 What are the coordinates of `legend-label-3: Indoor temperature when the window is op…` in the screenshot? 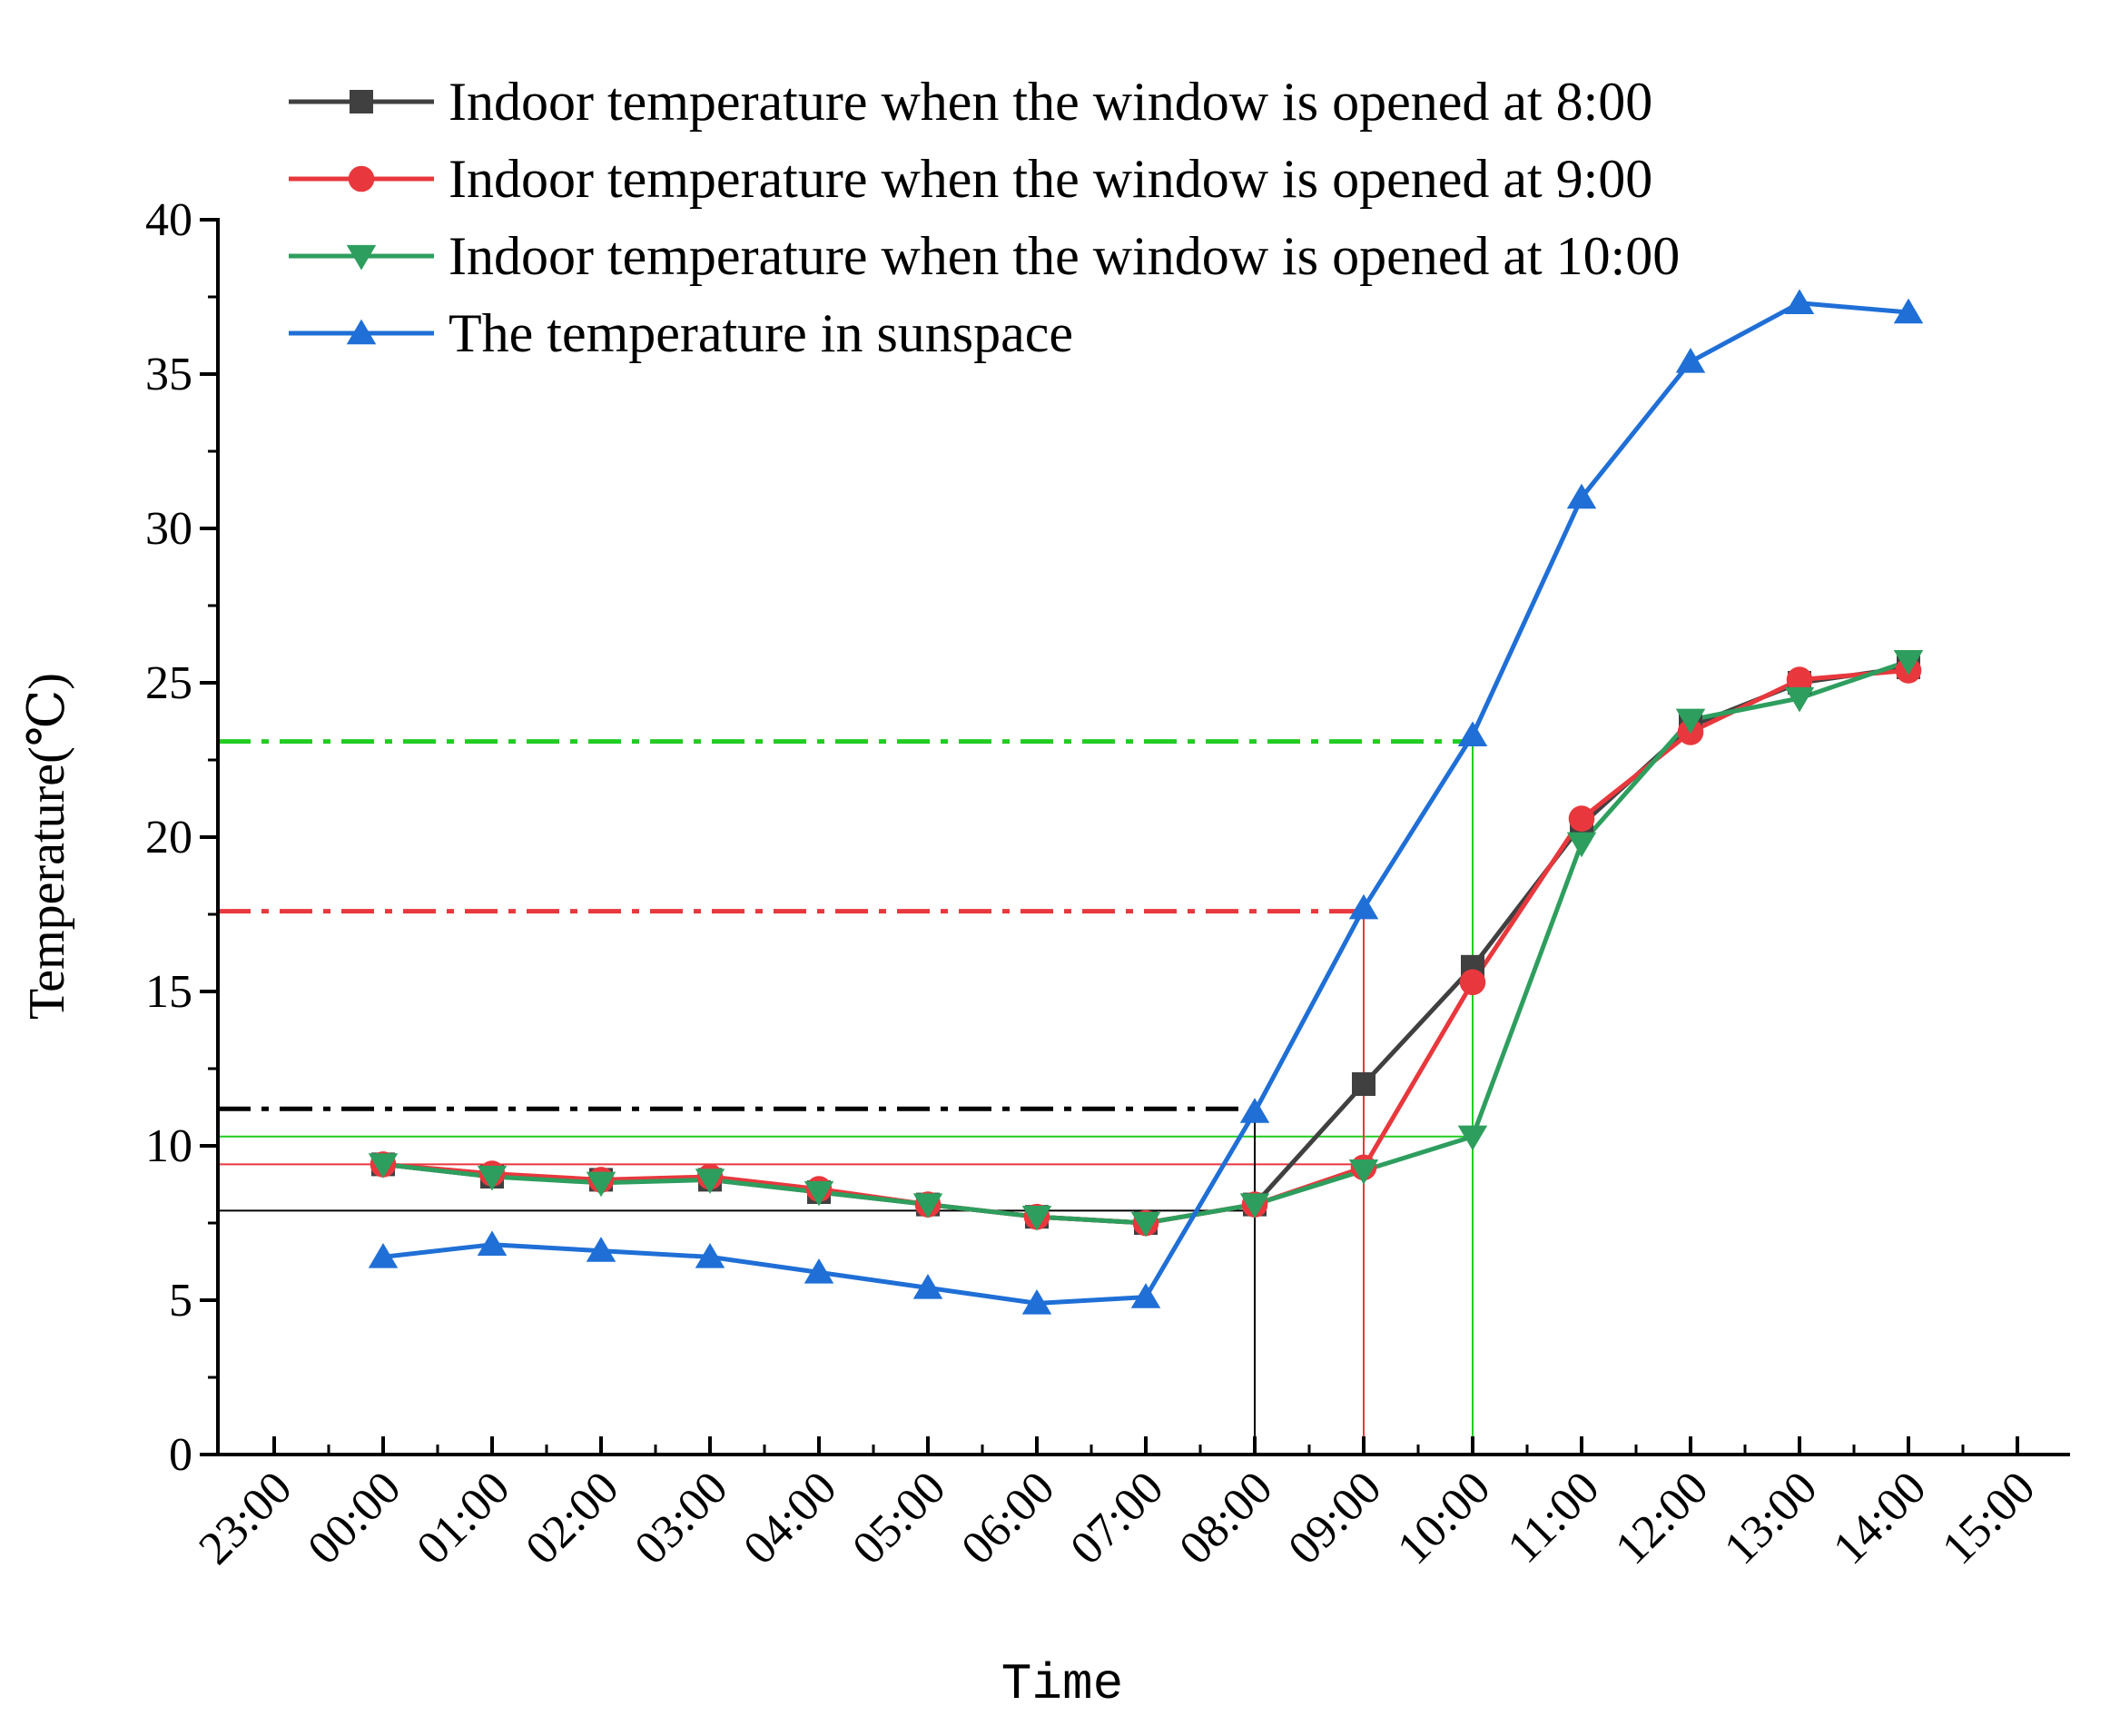 It's located at (1064, 256).